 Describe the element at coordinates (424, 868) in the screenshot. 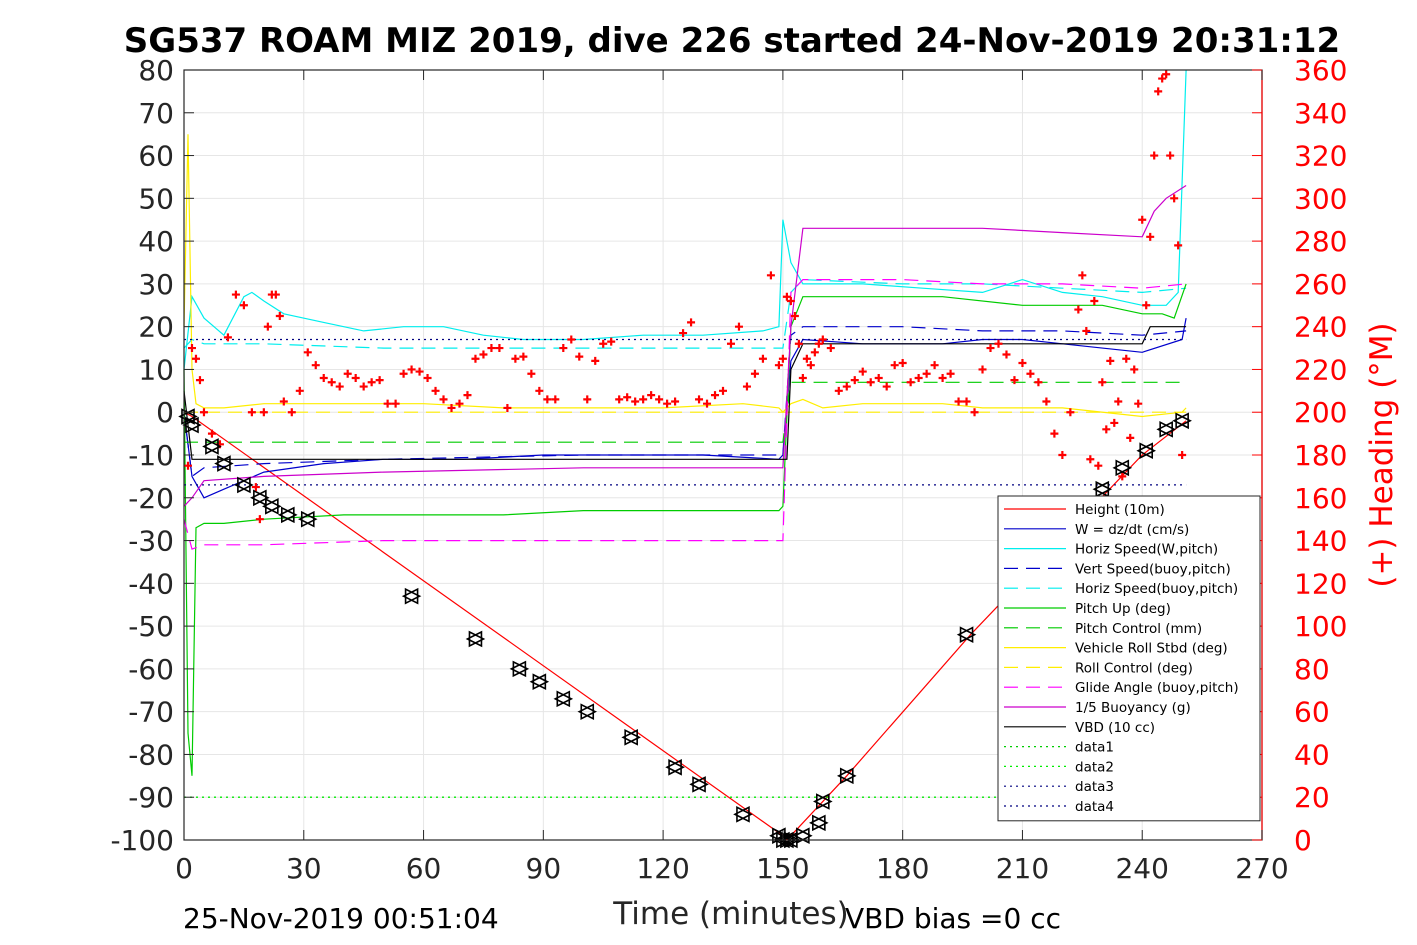

I see `x-tick-label: 60` at that location.